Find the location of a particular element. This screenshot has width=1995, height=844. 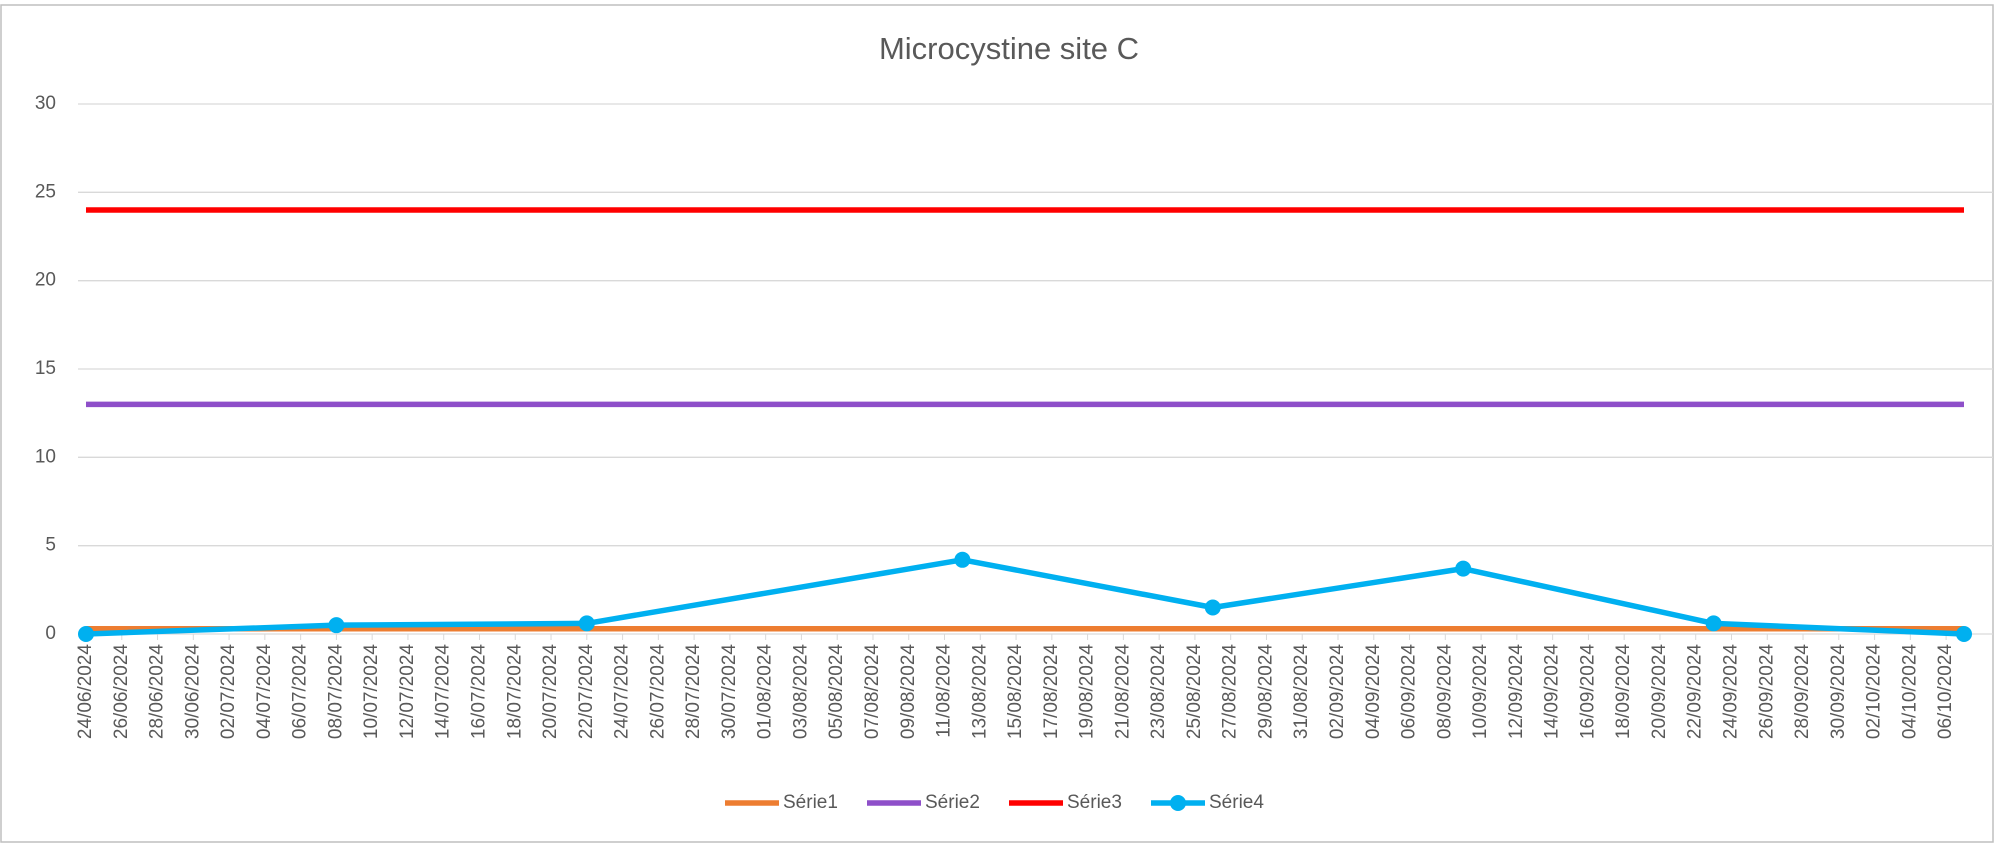

y-tick-label: 15 is located at coordinates (45, 368).